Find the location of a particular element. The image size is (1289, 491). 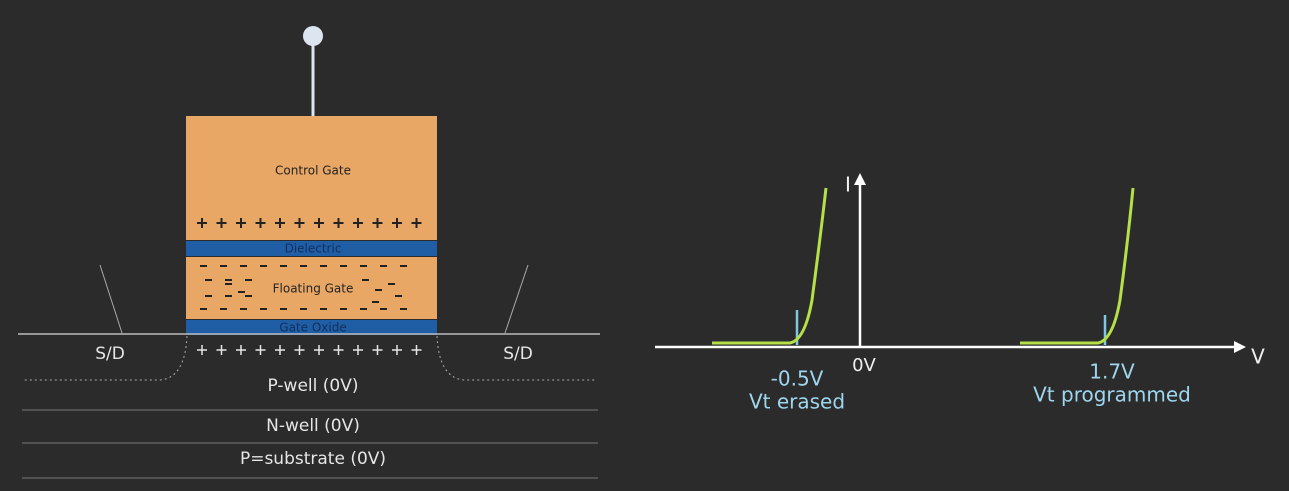

gate-oxide-label: Gate Oxide is located at coordinates (312, 328).